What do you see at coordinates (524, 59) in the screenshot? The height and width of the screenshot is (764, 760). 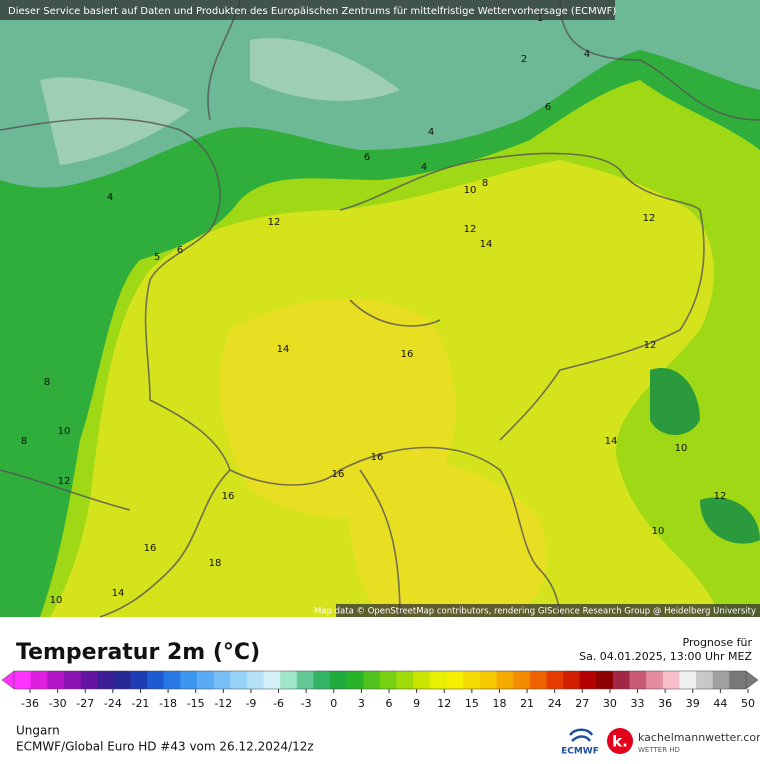 I see `contour-label: 2` at bounding box center [524, 59].